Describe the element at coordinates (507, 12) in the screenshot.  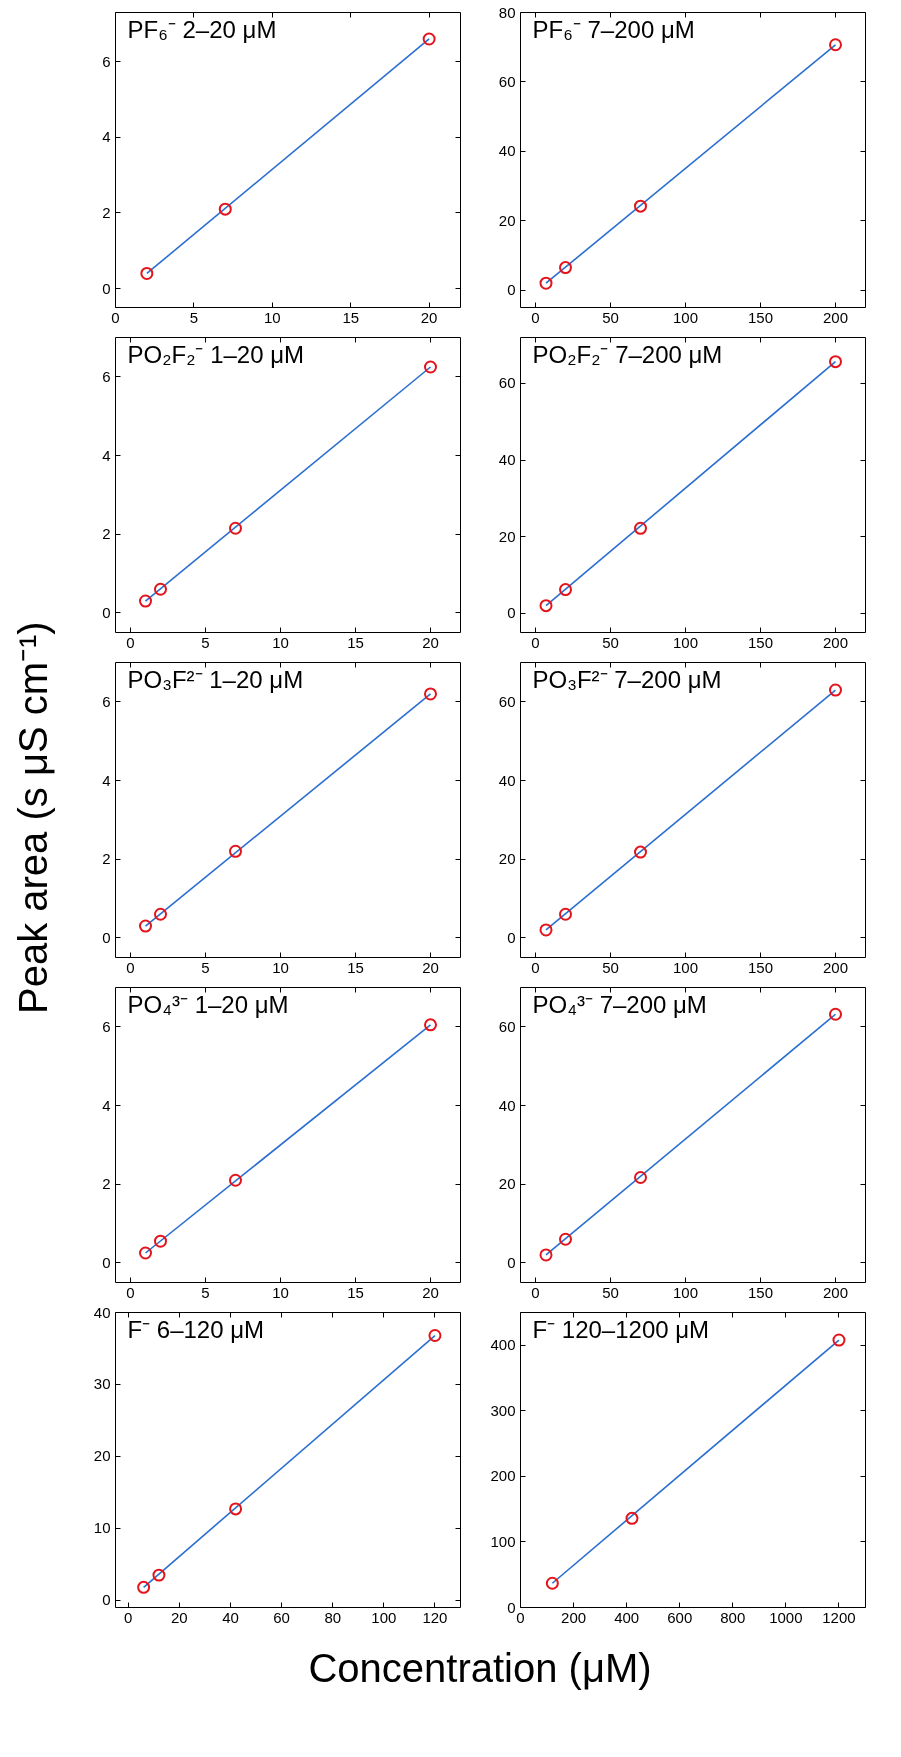
I see `y-tick-label: 80` at that location.